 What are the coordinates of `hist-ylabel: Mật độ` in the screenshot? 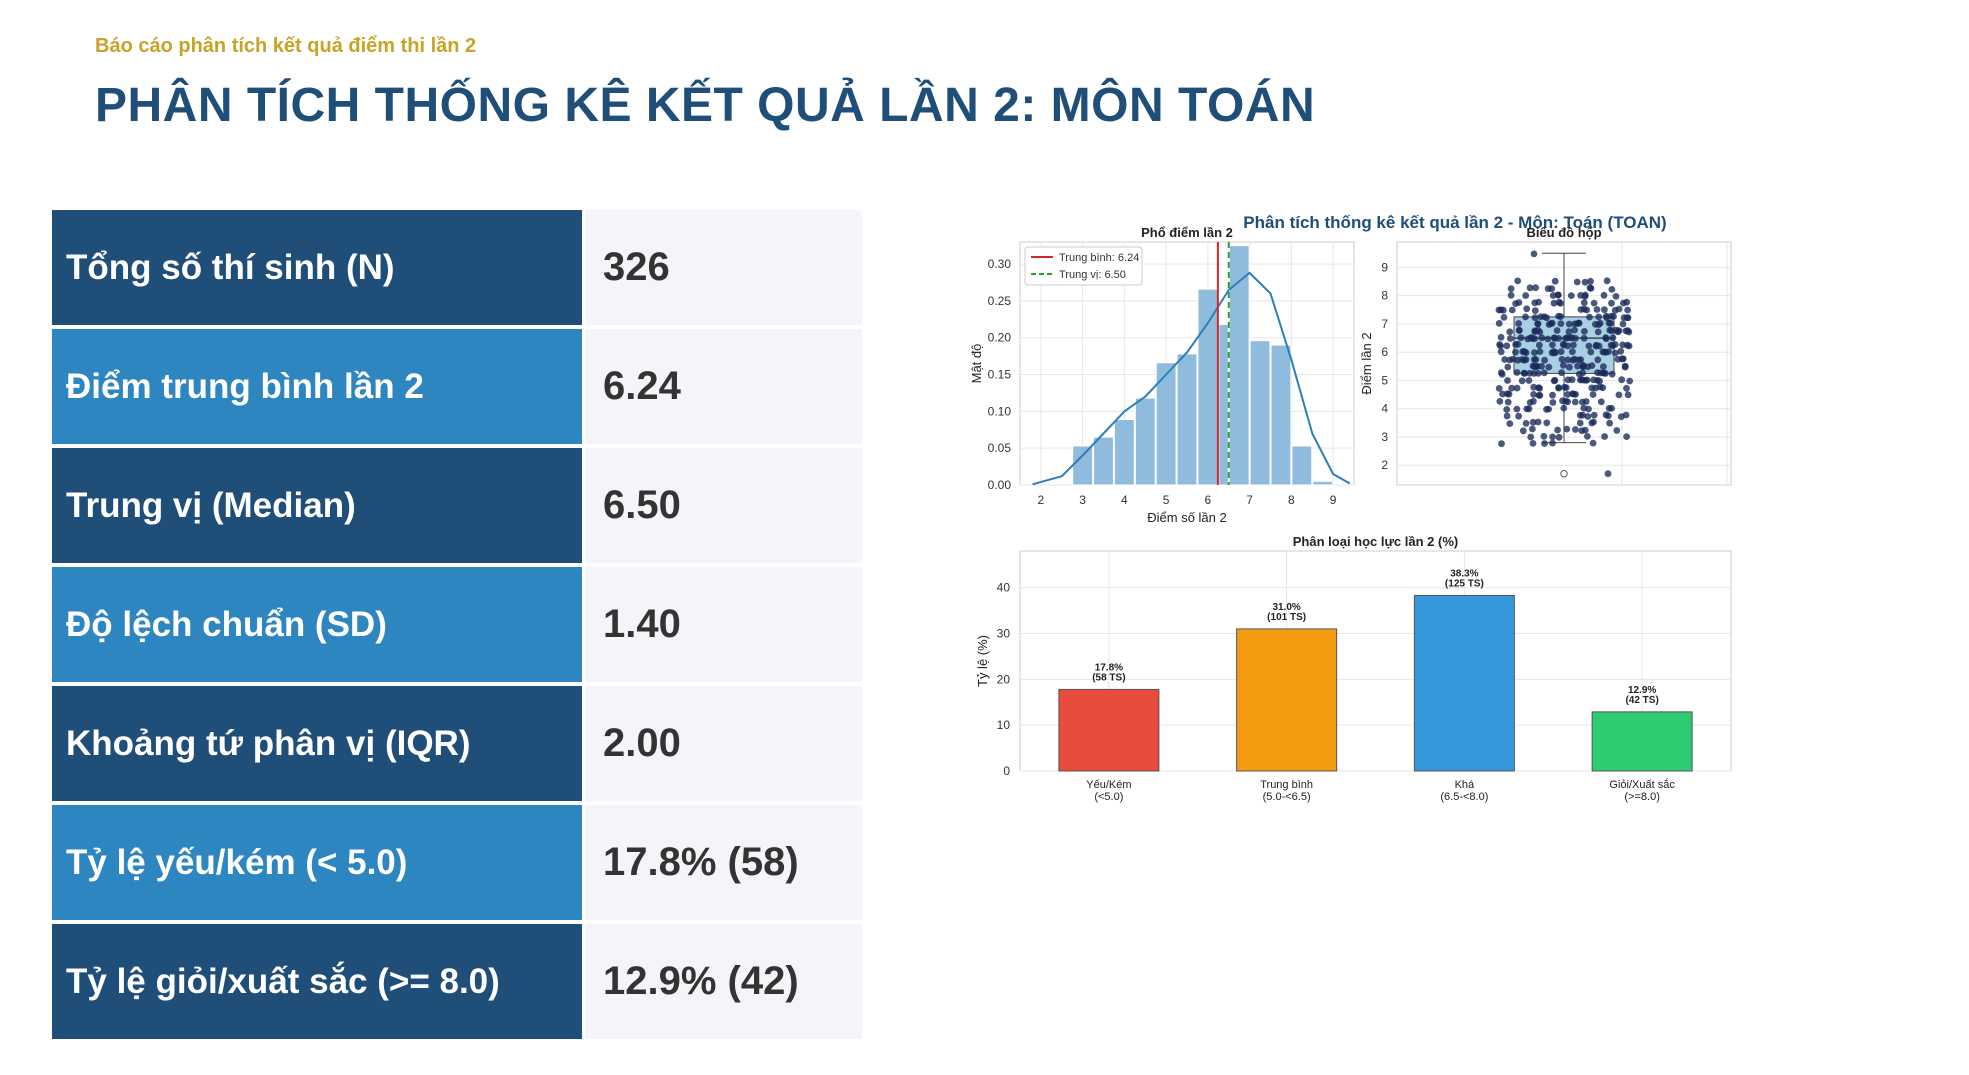 It's located at (976, 364).